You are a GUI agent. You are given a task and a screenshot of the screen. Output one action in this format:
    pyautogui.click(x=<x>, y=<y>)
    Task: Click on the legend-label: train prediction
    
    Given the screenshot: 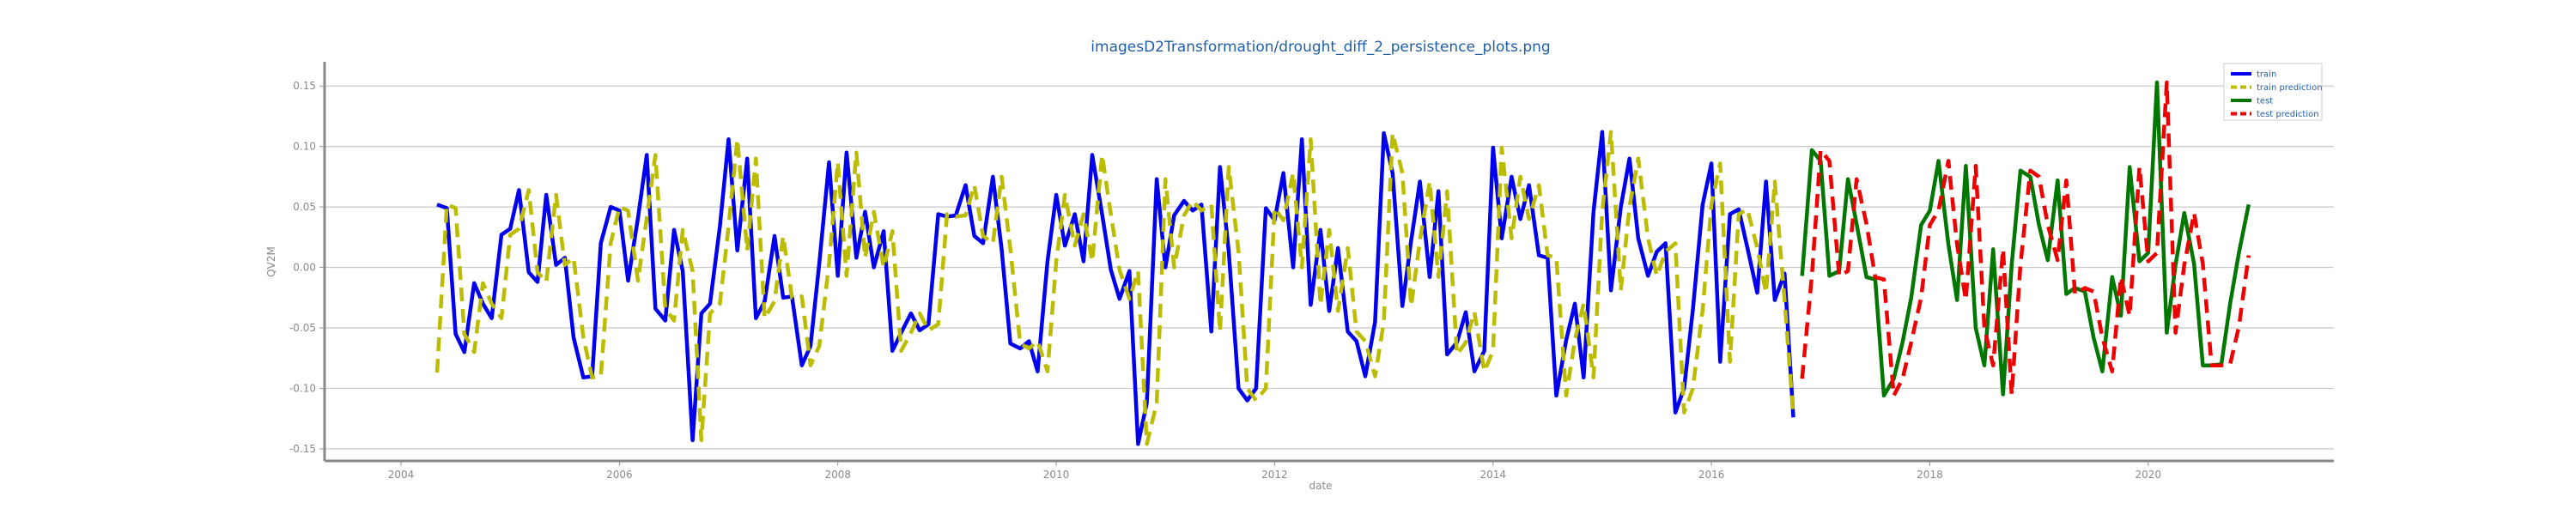 What is the action you would take?
    pyautogui.click(x=2290, y=88)
    